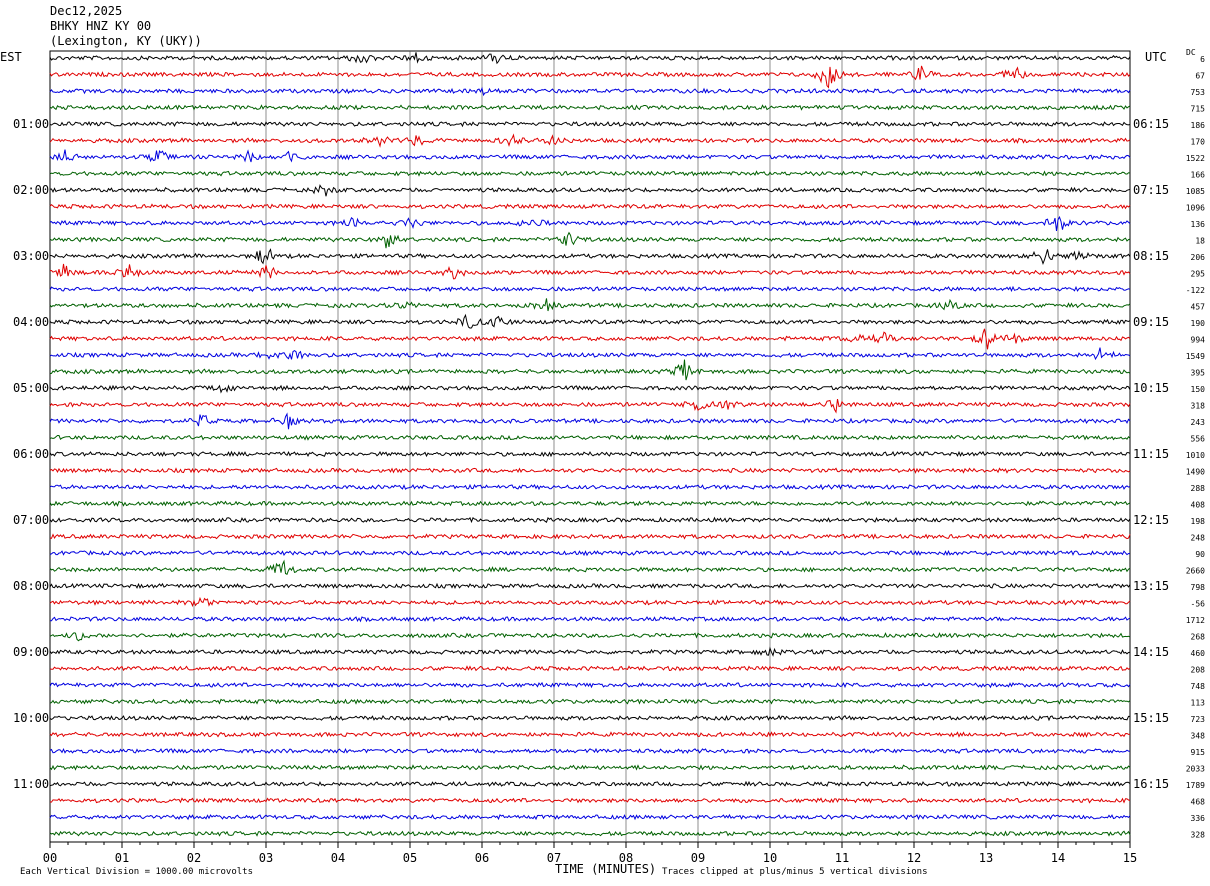 This screenshot has width=1210, height=886. I want to click on dc-offset-label: 2033, so click(1195, 769).